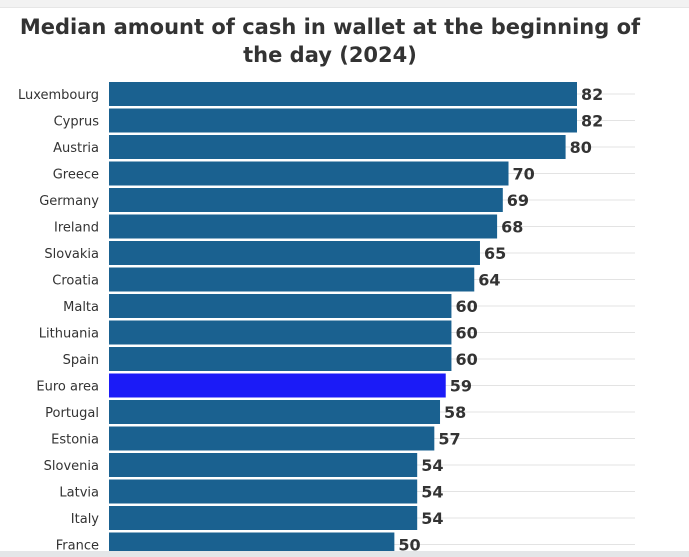 Image resolution: width=689 pixels, height=557 pixels. Describe the element at coordinates (581, 147) in the screenshot. I see `value-label: 80` at that location.